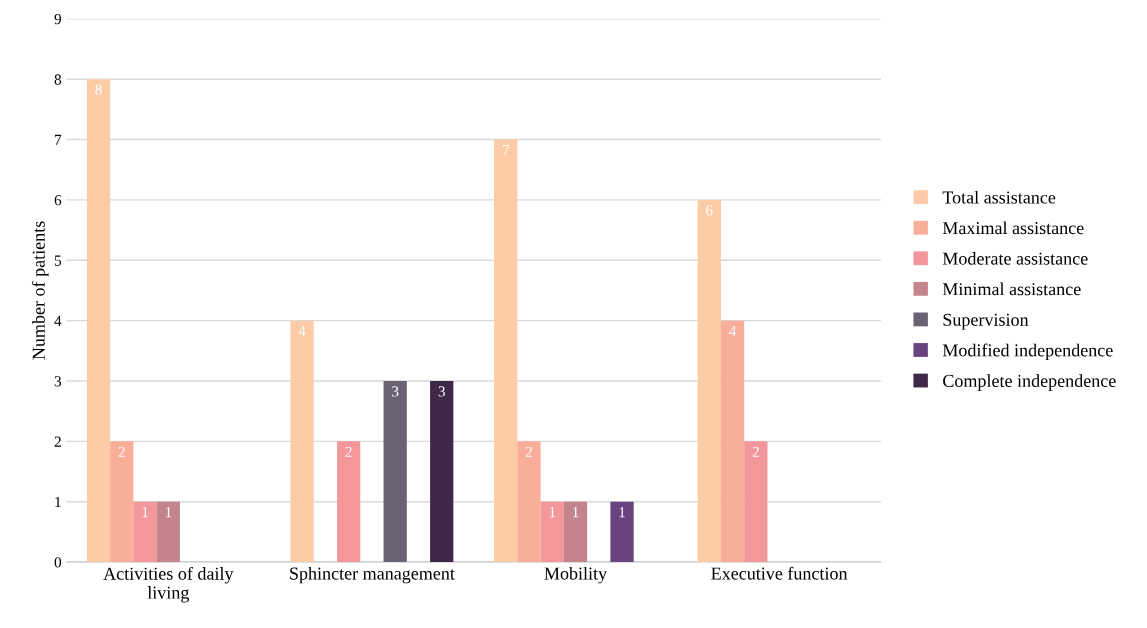  What do you see at coordinates (1027, 352) in the screenshot?
I see `legend-label: Modified independence` at bounding box center [1027, 352].